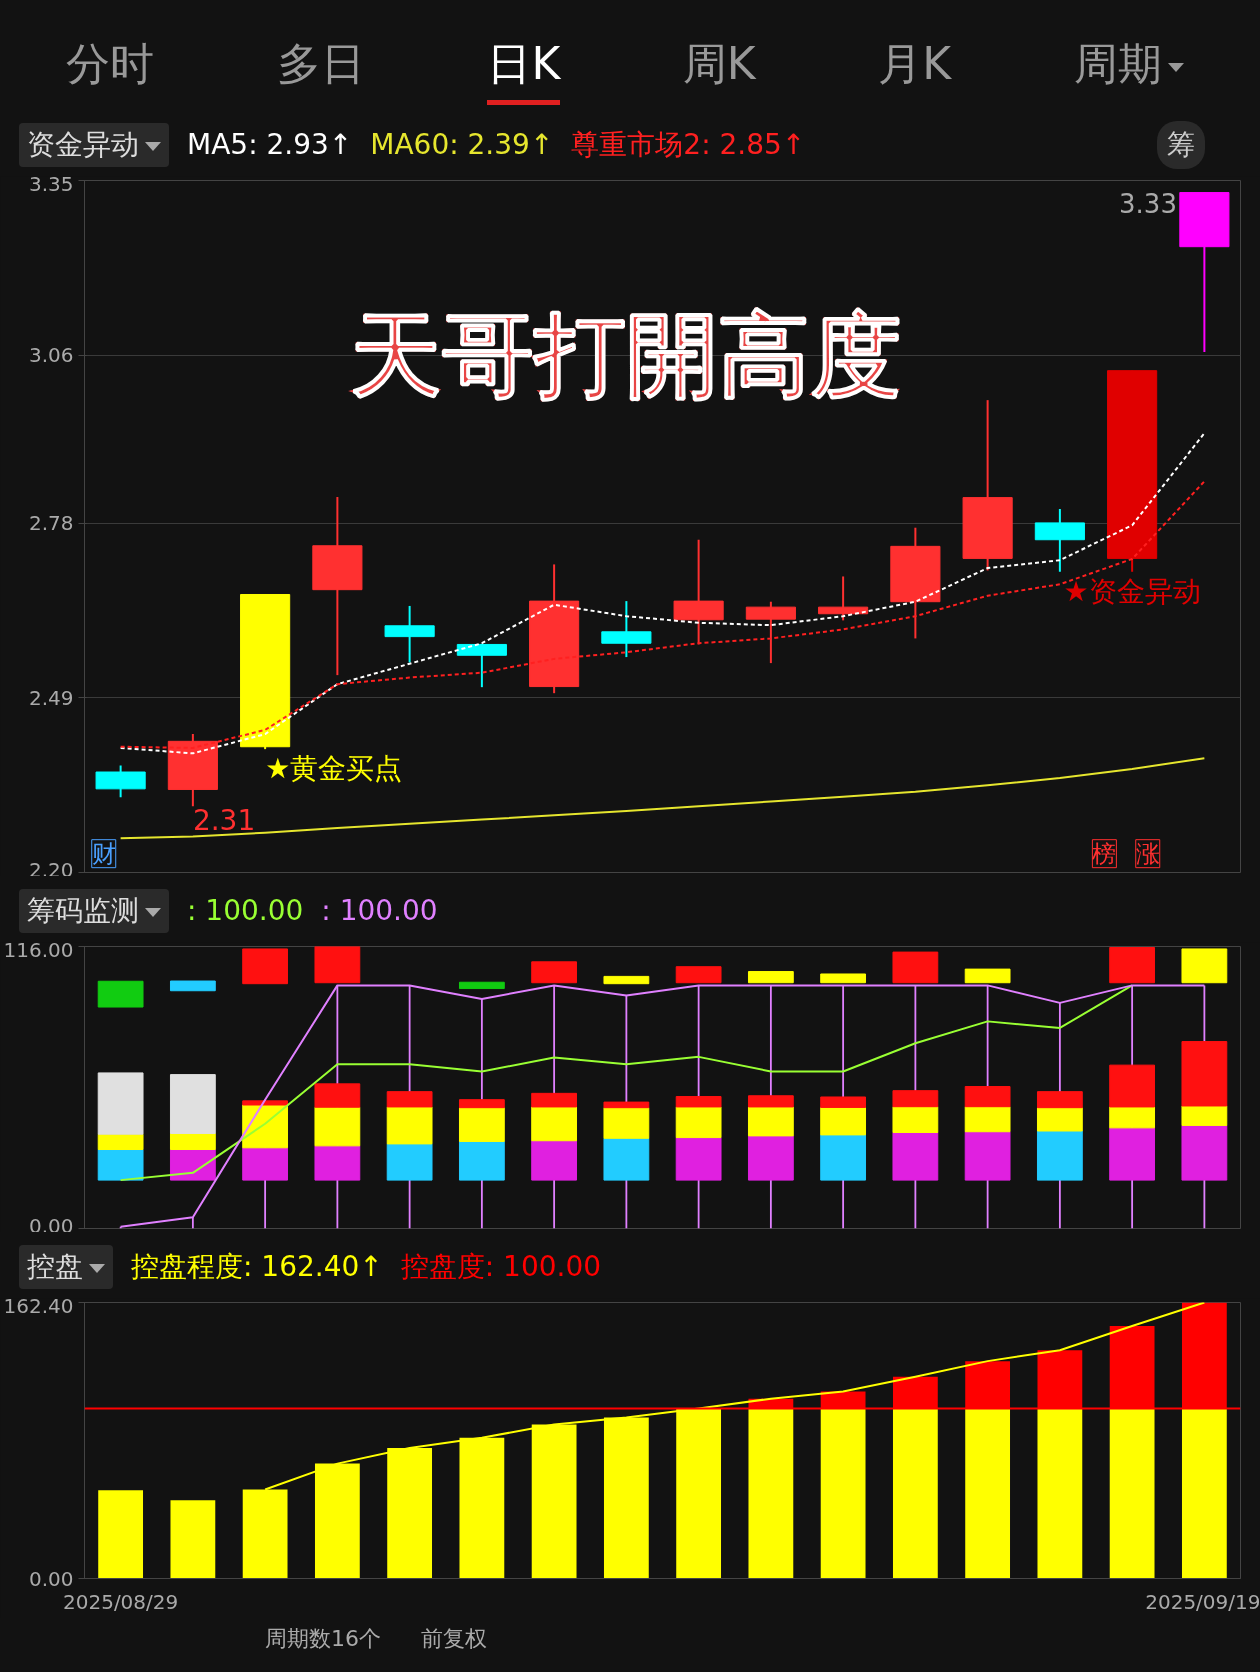  What do you see at coordinates (51, 355) in the screenshot?
I see `y-tick-label: 3.06` at bounding box center [51, 355].